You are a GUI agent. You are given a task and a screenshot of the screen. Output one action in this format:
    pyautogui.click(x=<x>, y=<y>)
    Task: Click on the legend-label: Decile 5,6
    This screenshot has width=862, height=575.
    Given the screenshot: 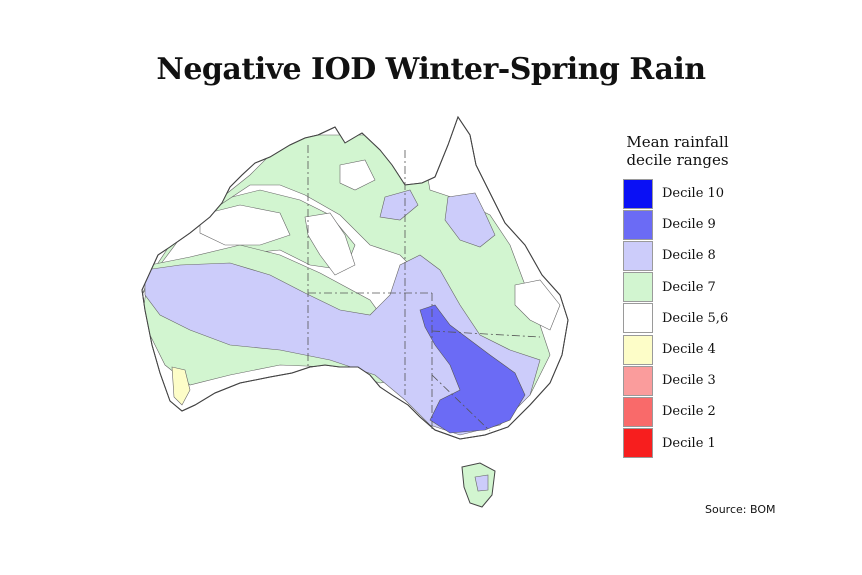 What is the action you would take?
    pyautogui.click(x=695, y=318)
    